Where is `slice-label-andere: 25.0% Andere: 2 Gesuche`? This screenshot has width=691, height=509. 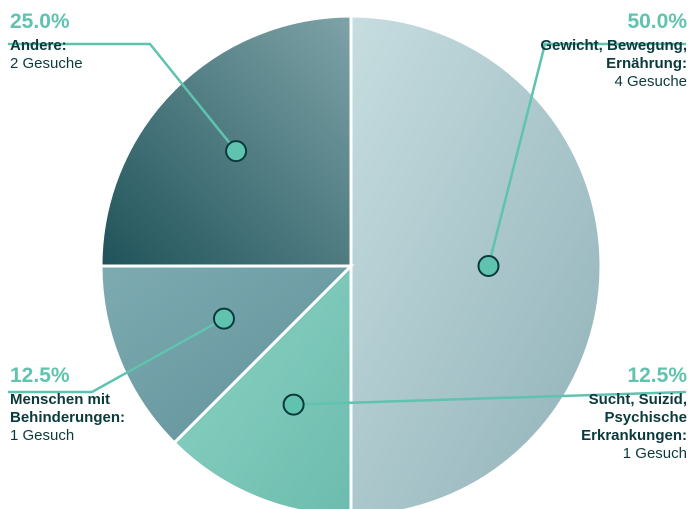
slice-label-andere: 25.0% Andere: 2 Gesuche is located at coordinates (85, 41).